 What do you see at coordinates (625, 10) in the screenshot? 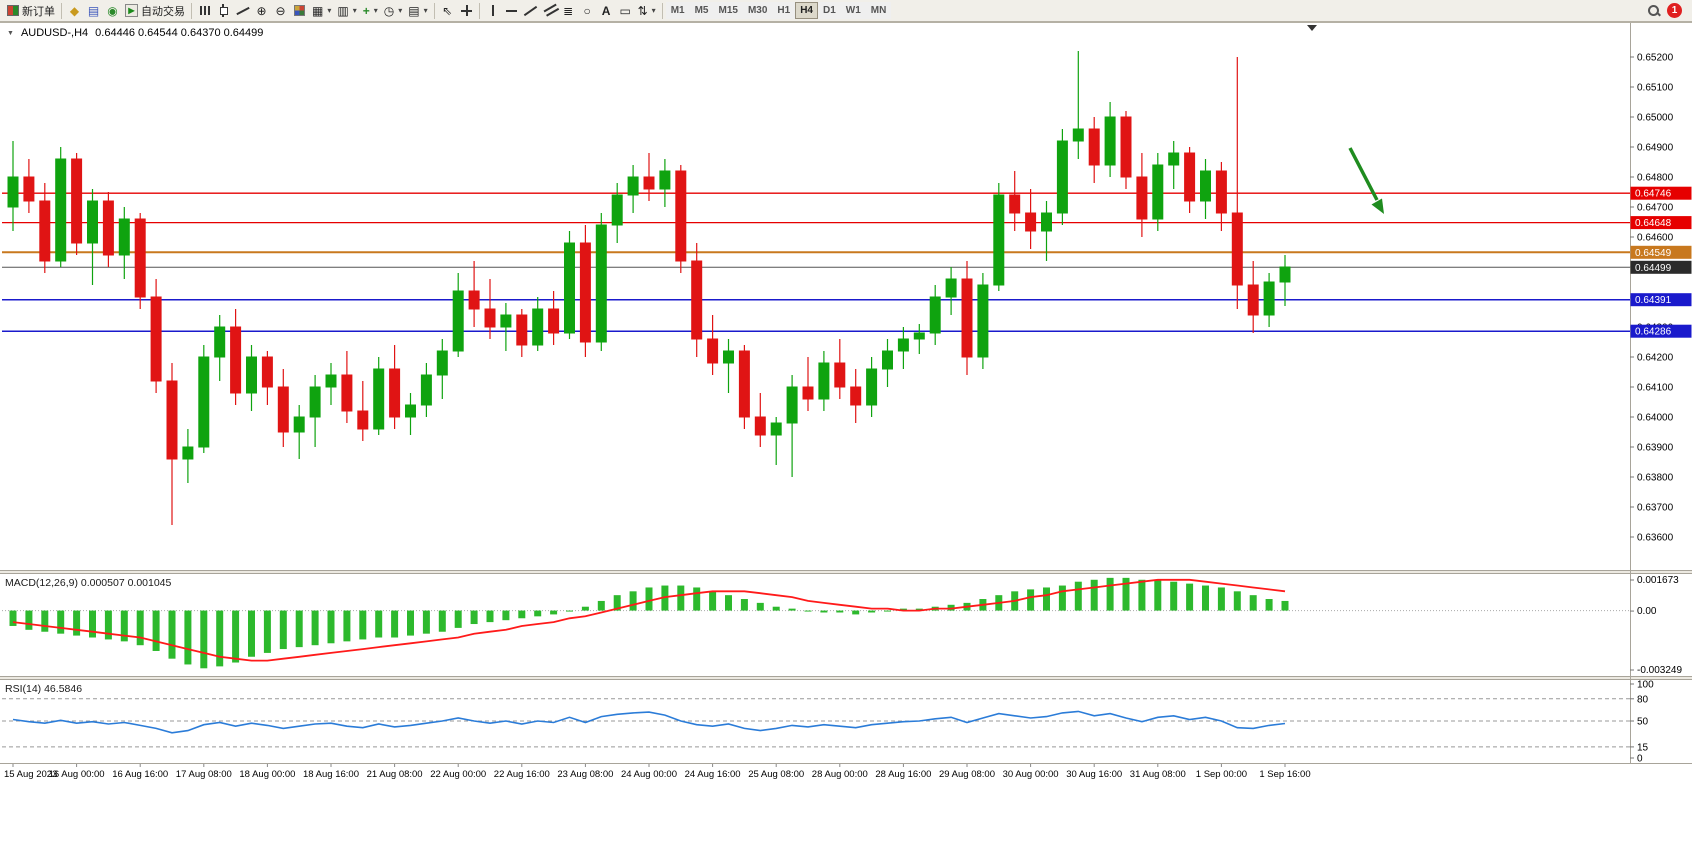
I see `text-label-button: ▭` at bounding box center [625, 10].